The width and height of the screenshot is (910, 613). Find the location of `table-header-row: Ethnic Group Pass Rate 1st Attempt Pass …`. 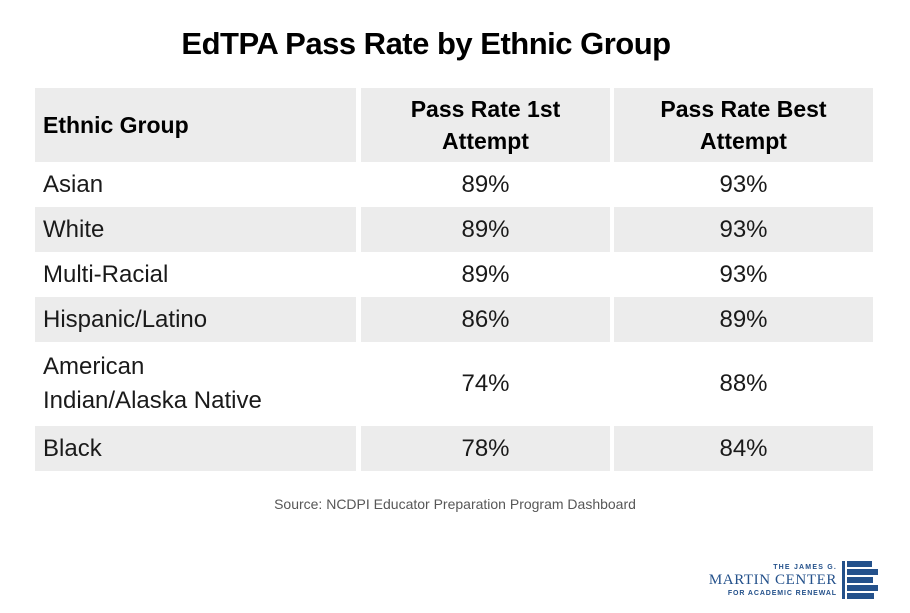

table-header-row: Ethnic Group Pass Rate 1st Attempt Pass … is located at coordinates (454, 125).